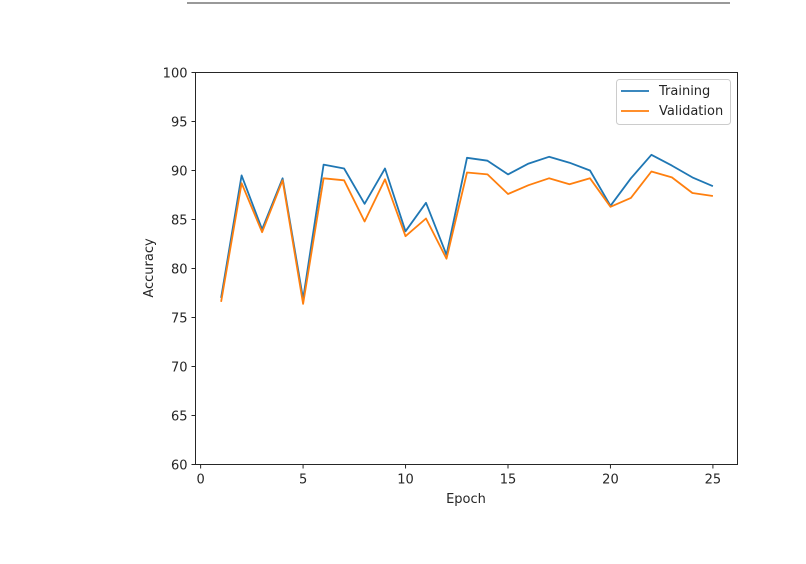 This screenshot has height=564, width=806. Describe the element at coordinates (179, 466) in the screenshot. I see `y-tick-label: 60` at that location.